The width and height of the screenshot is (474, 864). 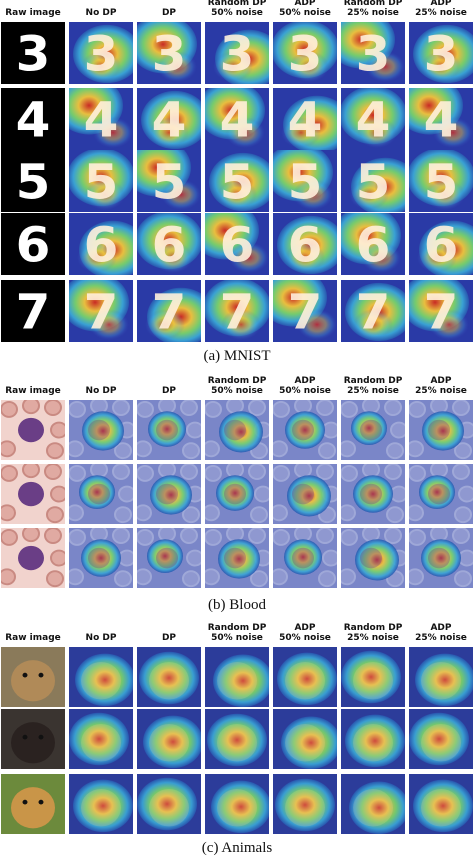 I want to click on raw-image-mnist: 5, so click(x=33, y=181).